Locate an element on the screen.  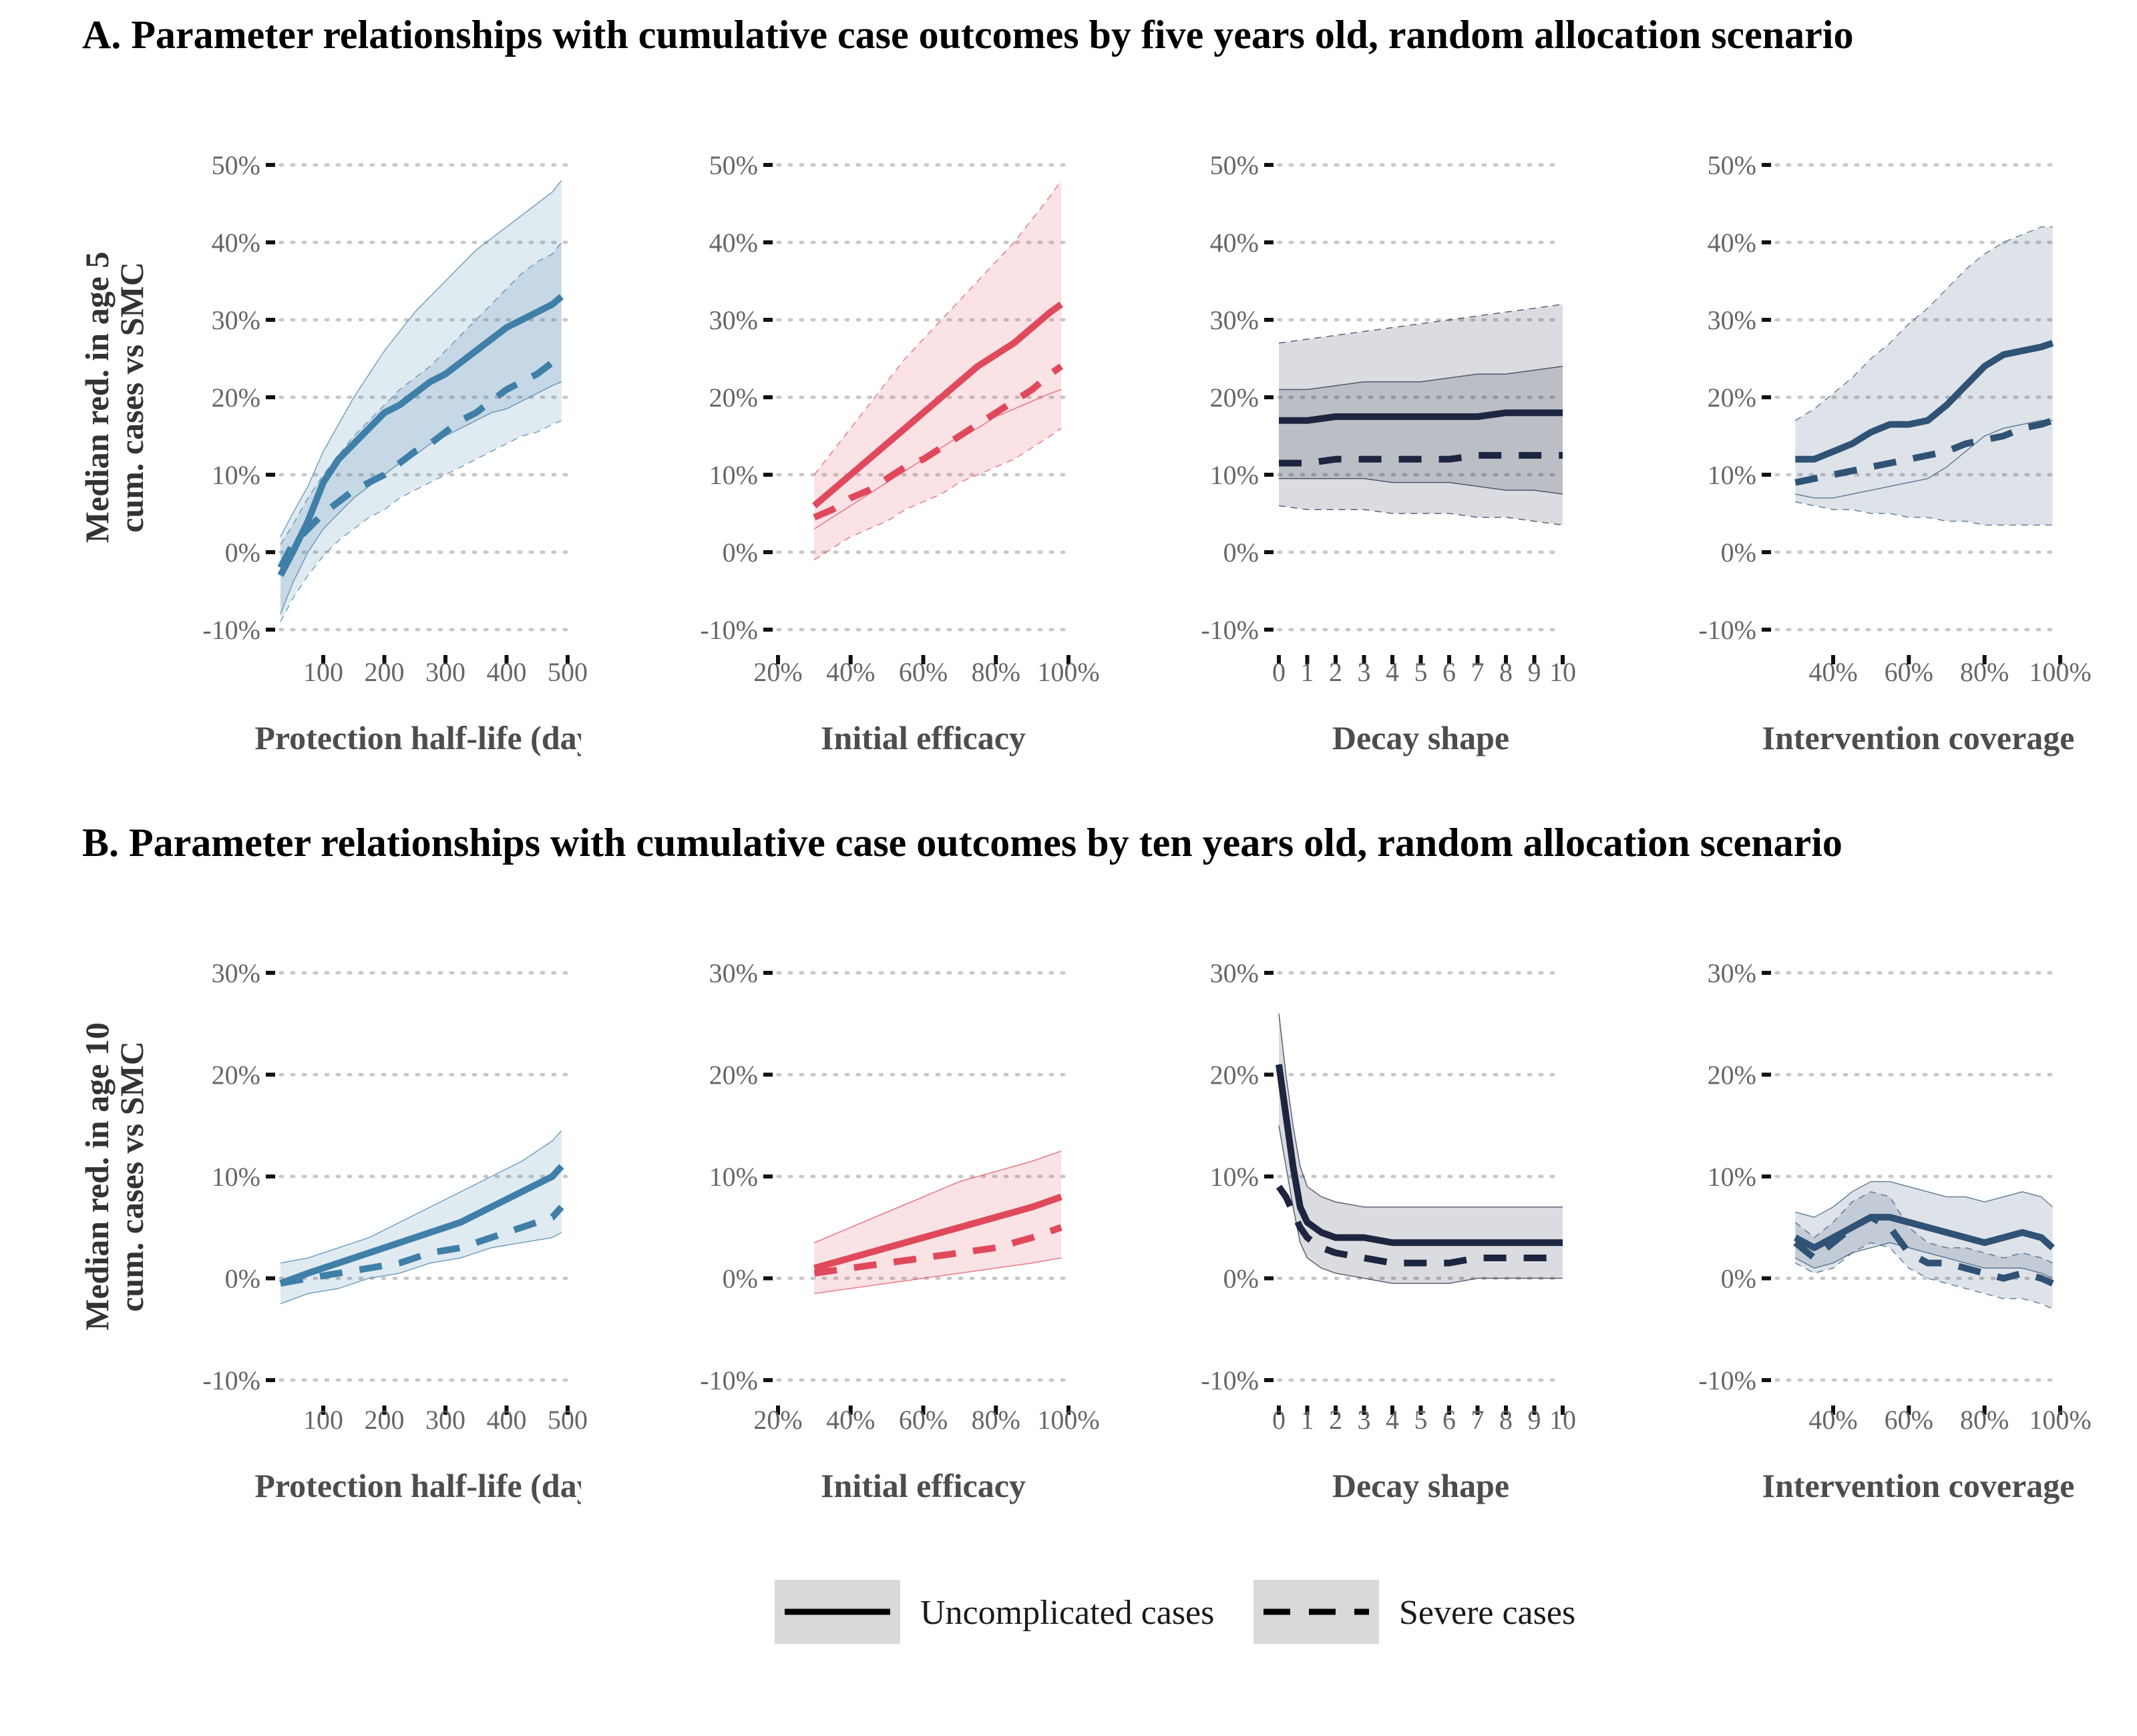
legend: Uncomplicated cases Severe cases is located at coordinates (1175, 1612).